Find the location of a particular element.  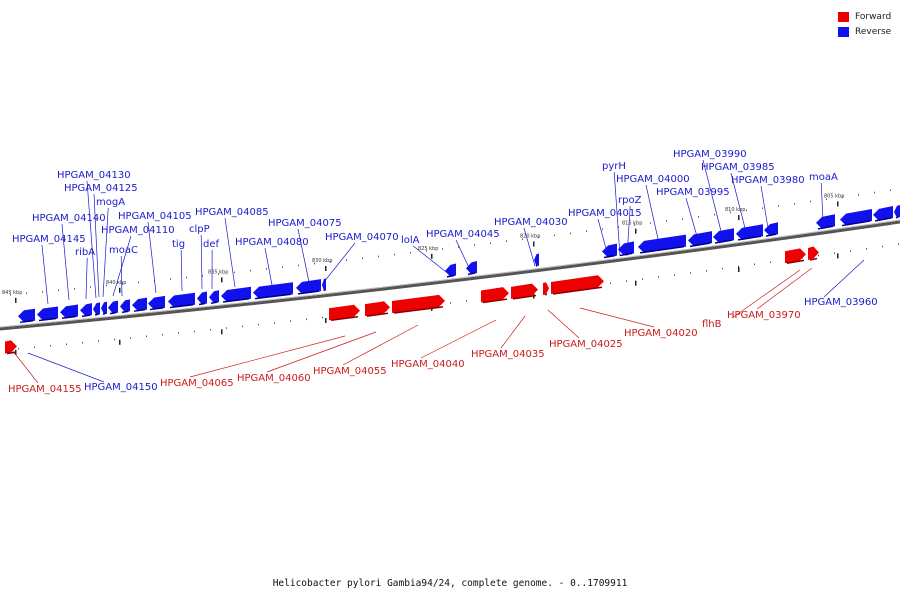

gene-label-HPGAM_04060: HPGAM_04060 is located at coordinates (274, 378).